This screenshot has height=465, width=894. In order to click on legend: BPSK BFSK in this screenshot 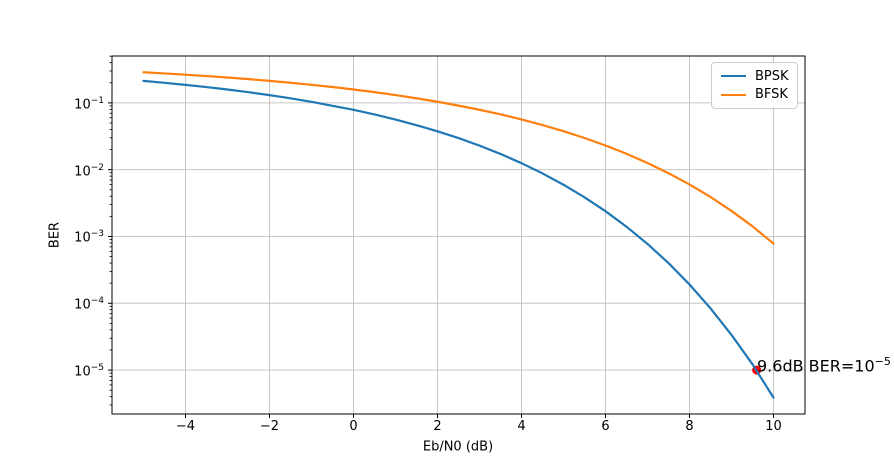, I will do `click(754, 85)`.